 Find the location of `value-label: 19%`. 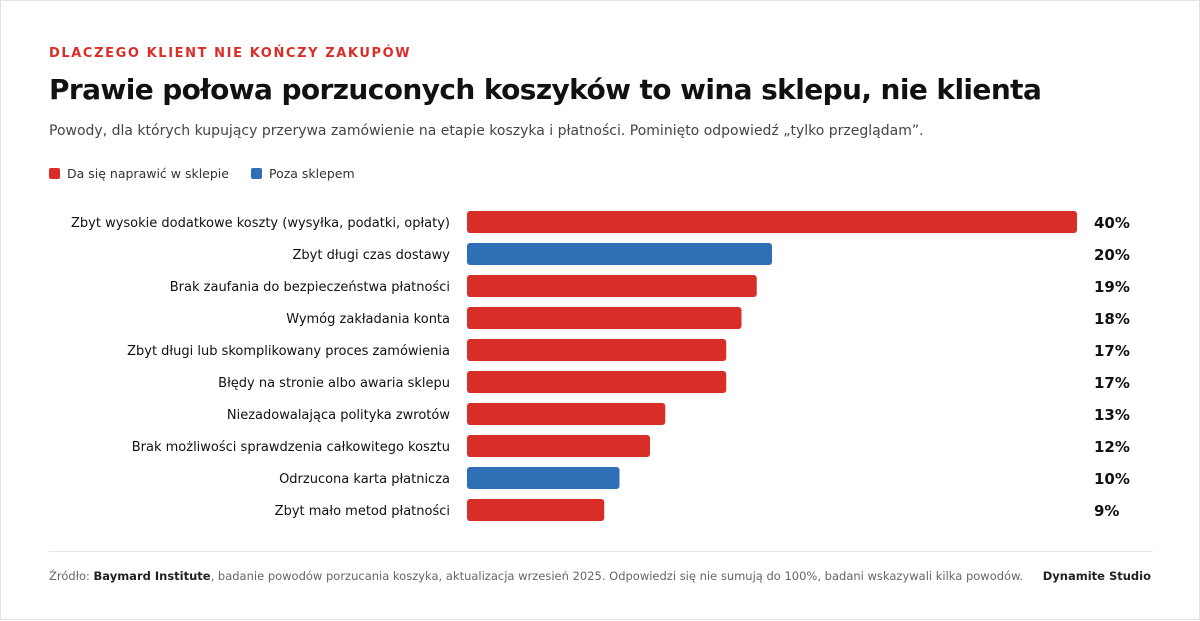

value-label: 19% is located at coordinates (1112, 287).